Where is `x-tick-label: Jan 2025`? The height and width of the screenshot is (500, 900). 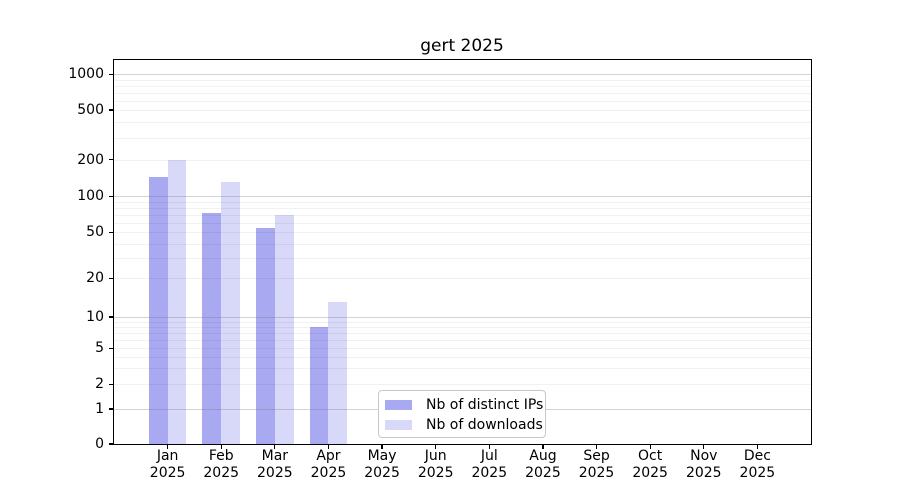
x-tick-label: Jan 2025 is located at coordinates (167, 464).